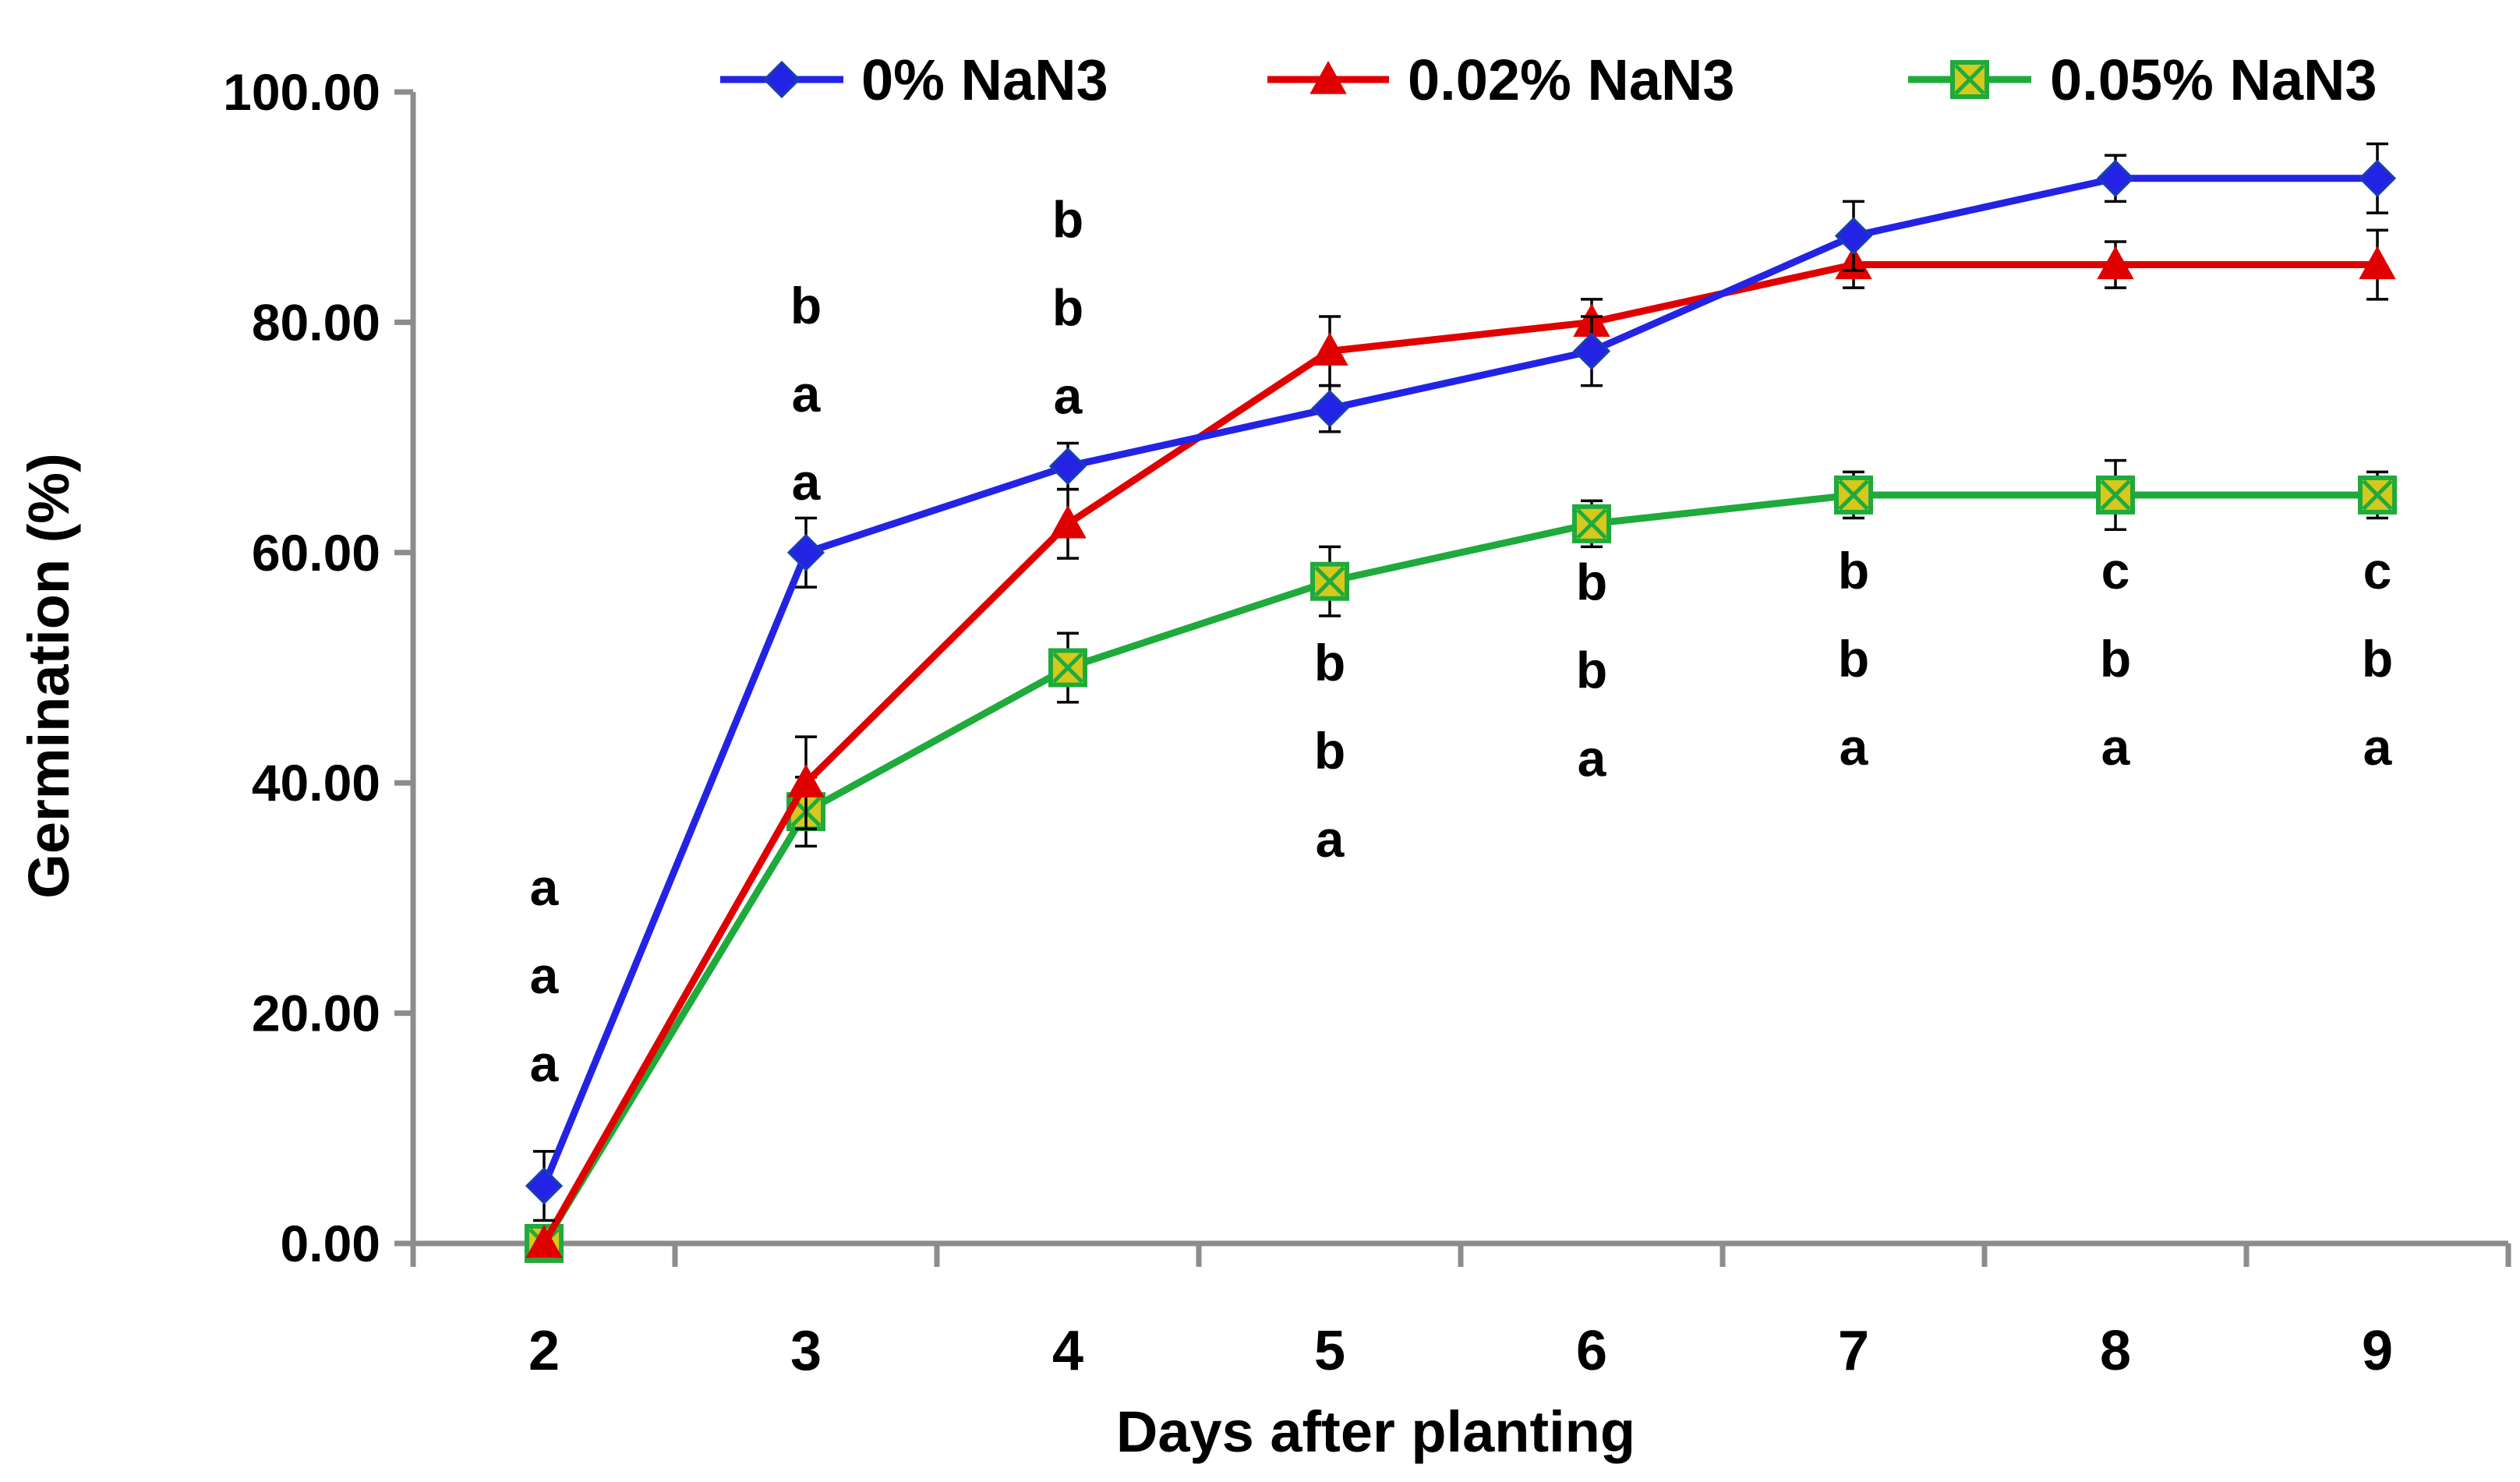 The width and height of the screenshot is (2520, 1482). What do you see at coordinates (1376, 1431) in the screenshot?
I see `x-axis-title: Days after planting` at bounding box center [1376, 1431].